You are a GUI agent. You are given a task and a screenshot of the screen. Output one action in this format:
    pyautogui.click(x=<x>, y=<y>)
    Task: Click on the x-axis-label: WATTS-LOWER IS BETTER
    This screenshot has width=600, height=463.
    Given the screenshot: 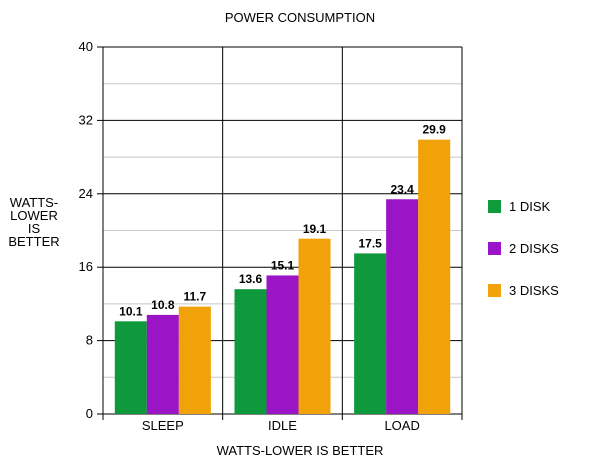 What is the action you would take?
    pyautogui.click(x=300, y=450)
    